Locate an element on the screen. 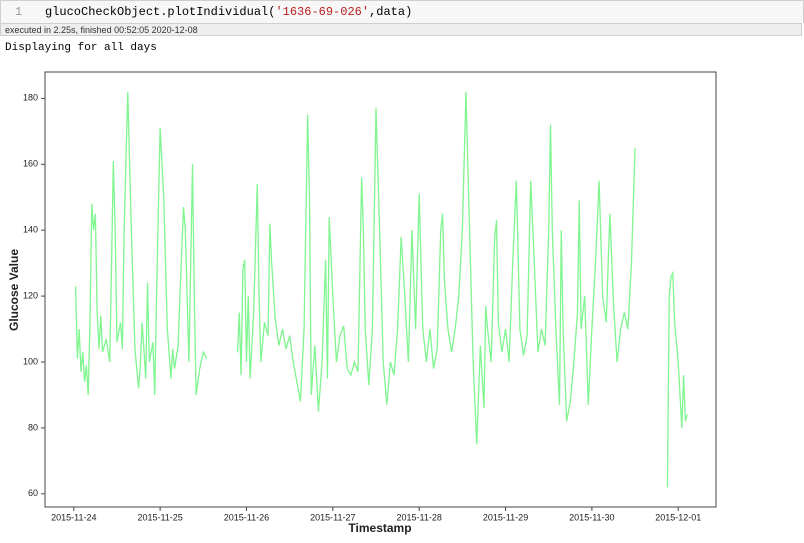  y-tick-label: 180 is located at coordinates (30, 98).